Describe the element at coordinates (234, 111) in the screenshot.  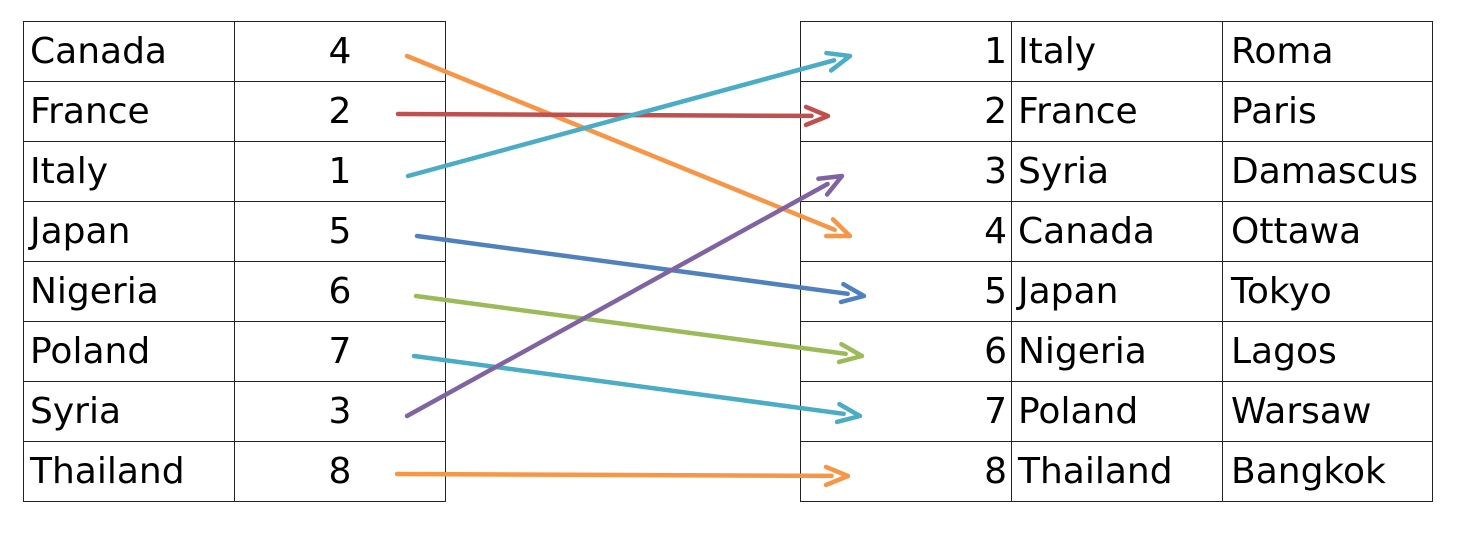
I see `table-row: France 2` at that location.